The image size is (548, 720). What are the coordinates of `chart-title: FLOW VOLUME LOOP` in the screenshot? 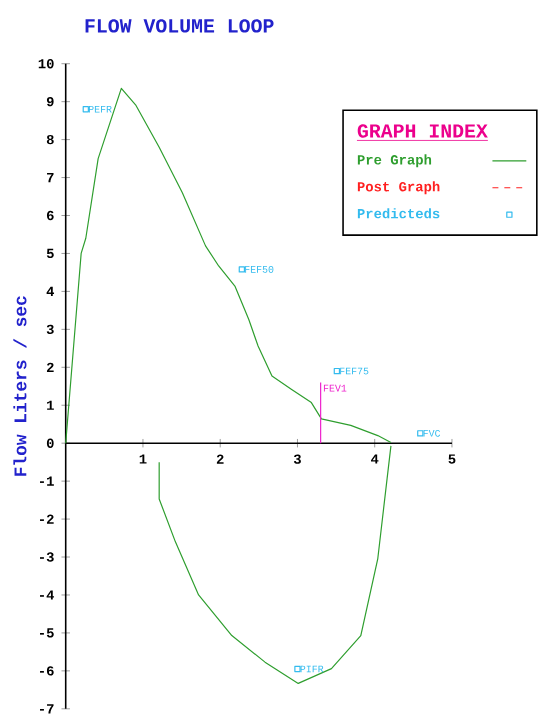 It's located at (179, 26).